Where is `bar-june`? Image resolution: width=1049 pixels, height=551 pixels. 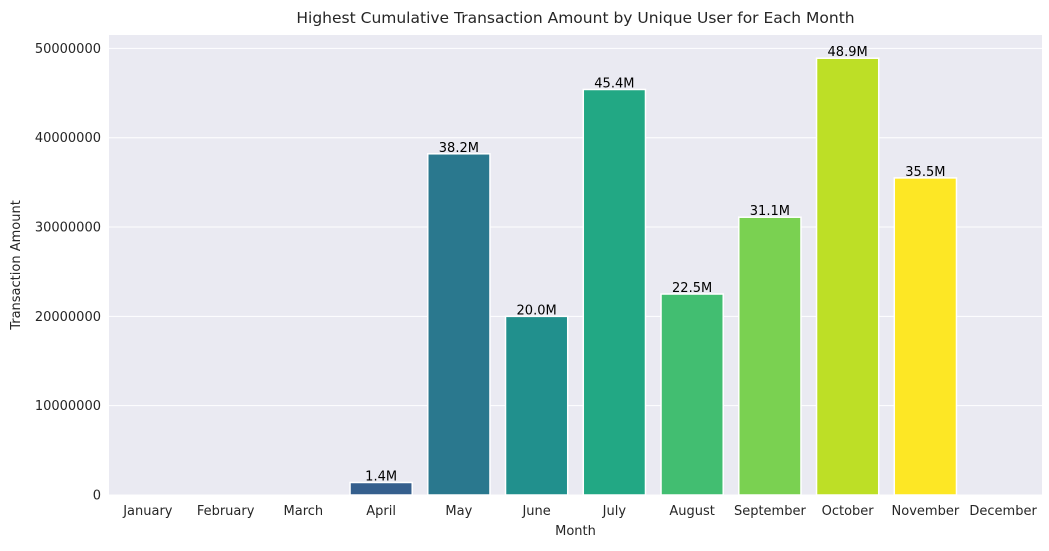
bar-june is located at coordinates (536, 405).